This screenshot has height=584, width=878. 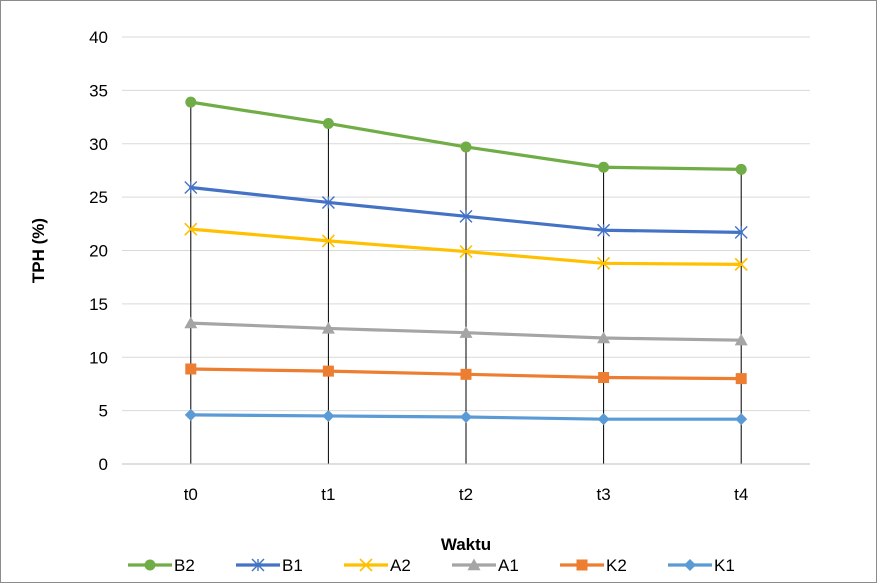 I want to click on y-tick-label-0: 0, so click(x=103, y=464).